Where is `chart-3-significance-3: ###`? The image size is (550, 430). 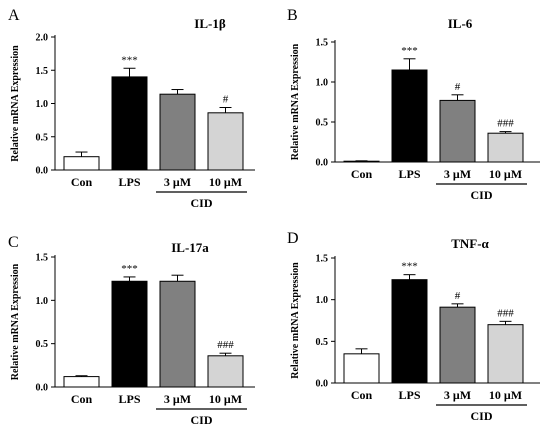 chart-3-significance-3: ### is located at coordinates (505, 313).